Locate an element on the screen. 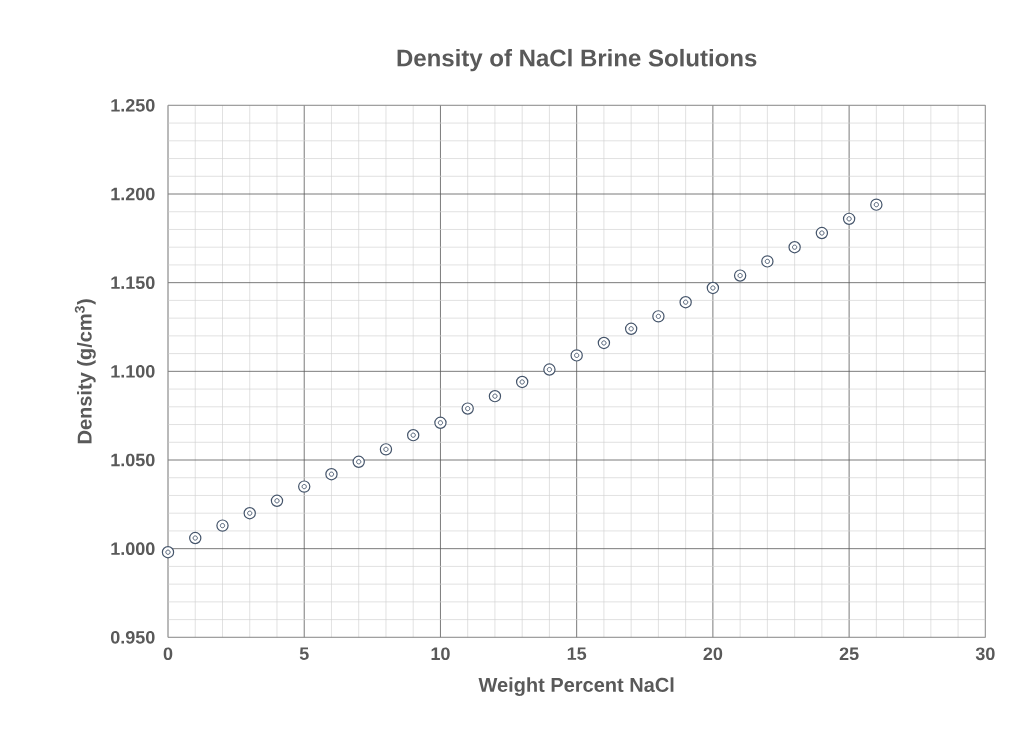 The width and height of the screenshot is (1022, 744). y-tick-label: 0.950 is located at coordinates (132, 637).